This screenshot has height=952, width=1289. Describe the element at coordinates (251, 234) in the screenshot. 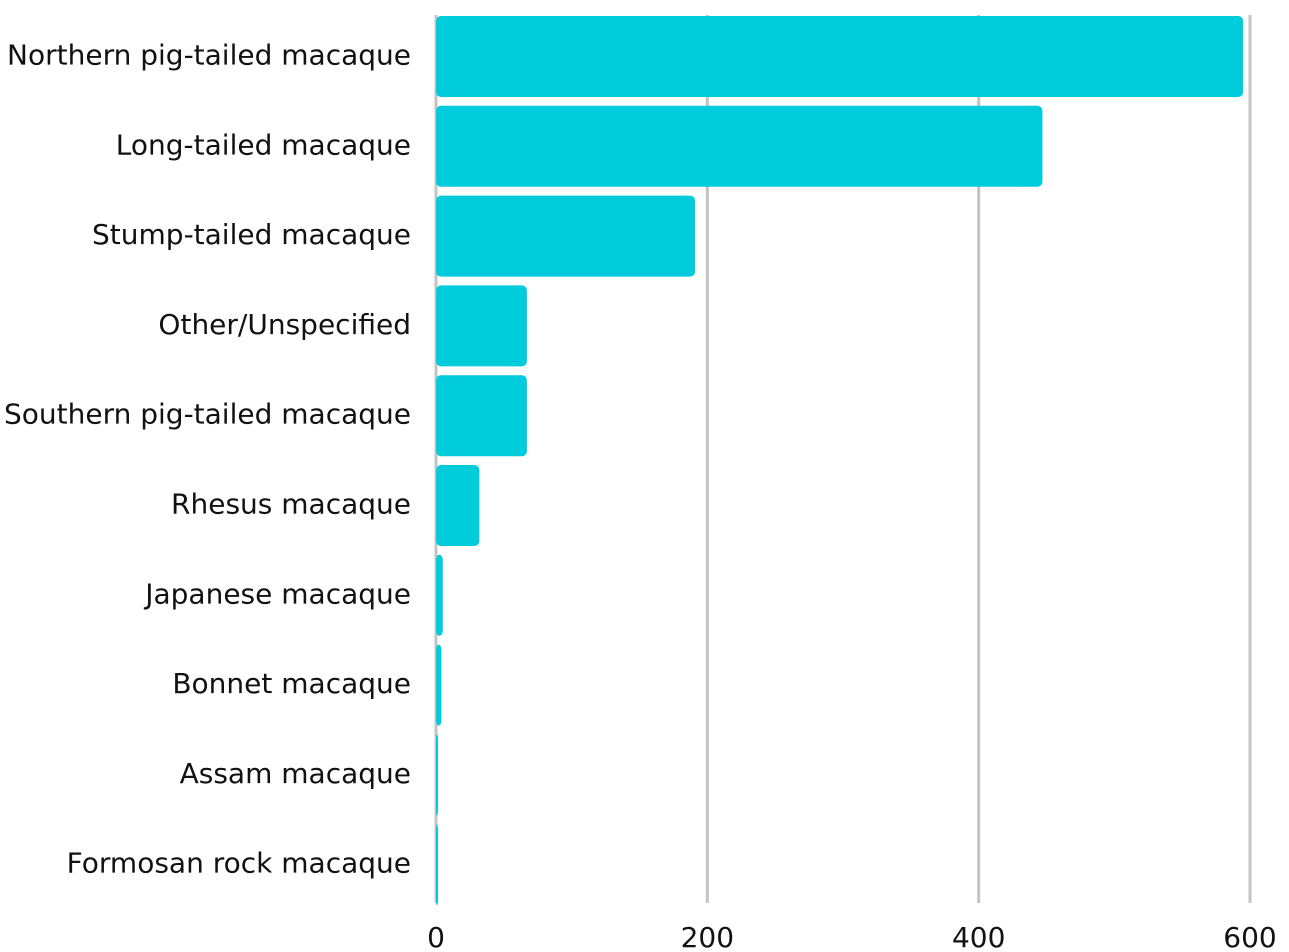

I see `category-label-2: Stump-tailed macaque` at that location.